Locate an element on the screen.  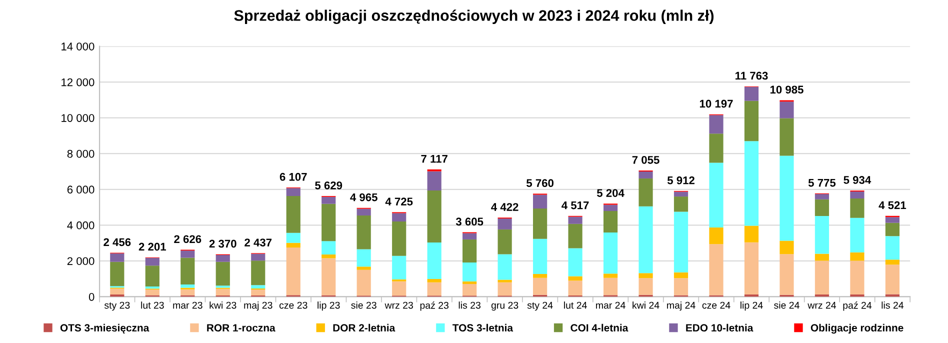
total-label: 7 055 is located at coordinates (646, 160).